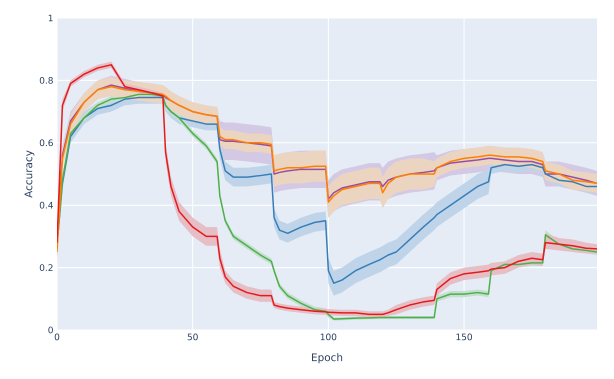  I want to click on x-tick-label: 0, so click(57, 337).